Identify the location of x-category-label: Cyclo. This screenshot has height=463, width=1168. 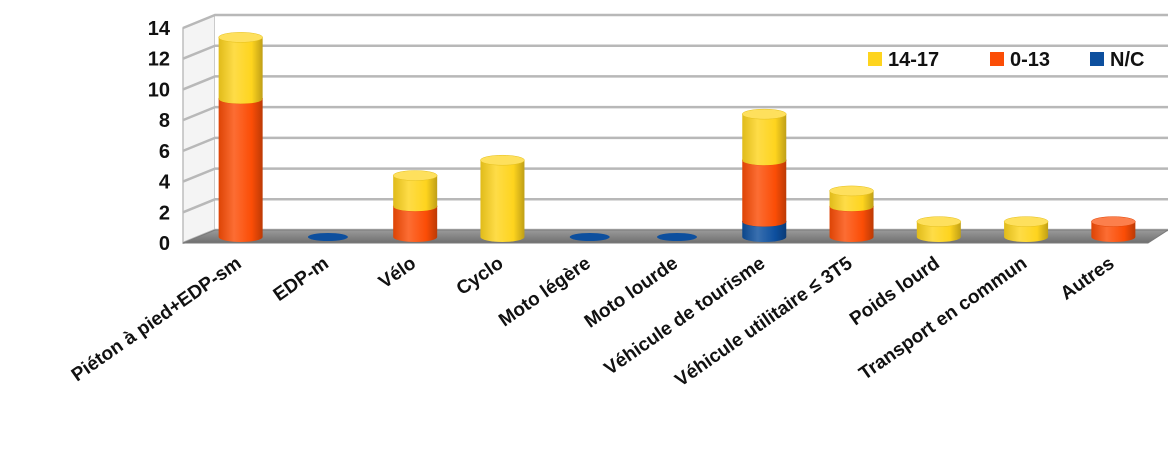
(480, 276).